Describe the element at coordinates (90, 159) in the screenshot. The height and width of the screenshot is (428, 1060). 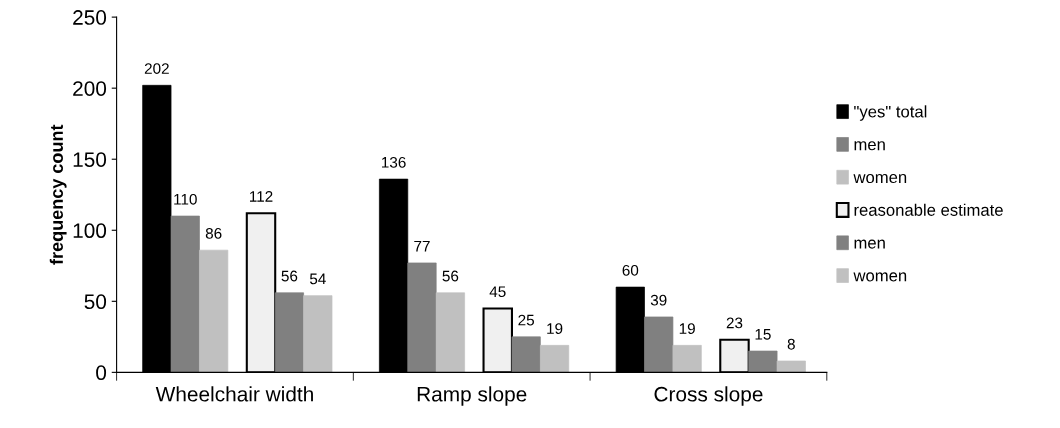
I see `y-tick-label: 150` at that location.